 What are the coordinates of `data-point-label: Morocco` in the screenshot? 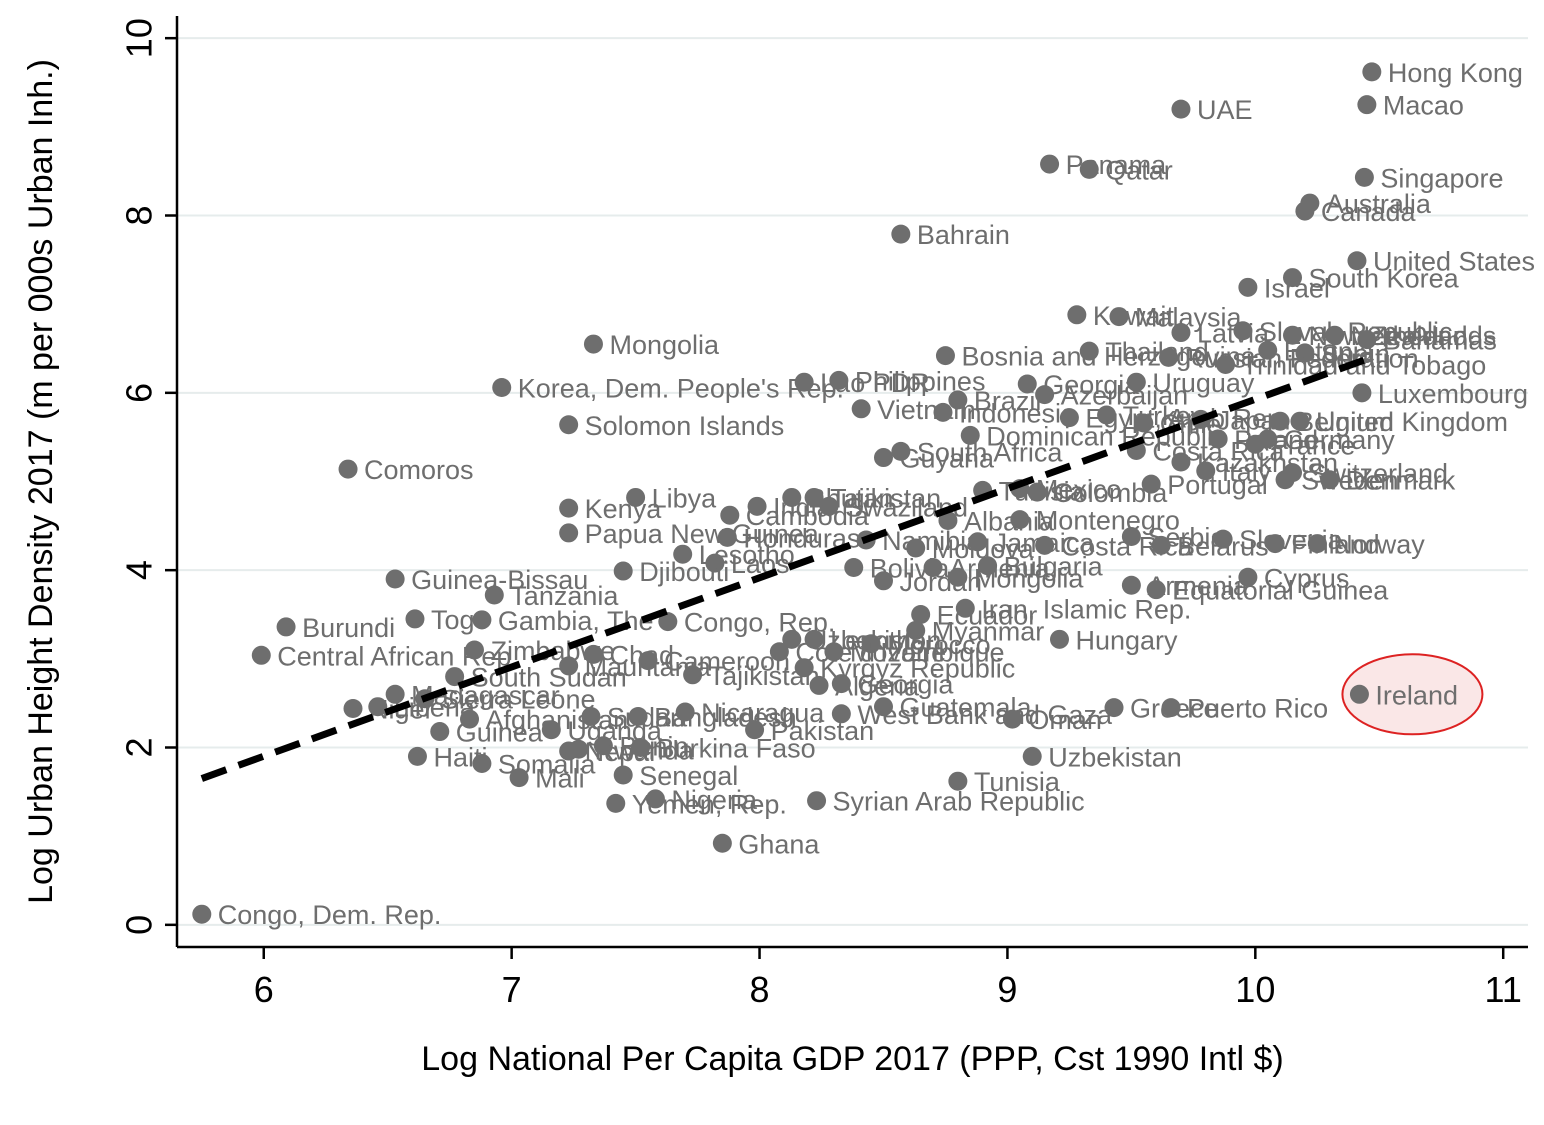 It's located at (939, 645).